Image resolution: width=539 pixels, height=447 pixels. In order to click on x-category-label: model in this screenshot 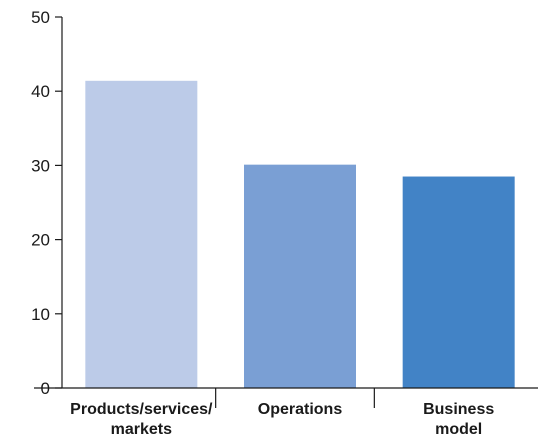, I will do `click(458, 429)`.